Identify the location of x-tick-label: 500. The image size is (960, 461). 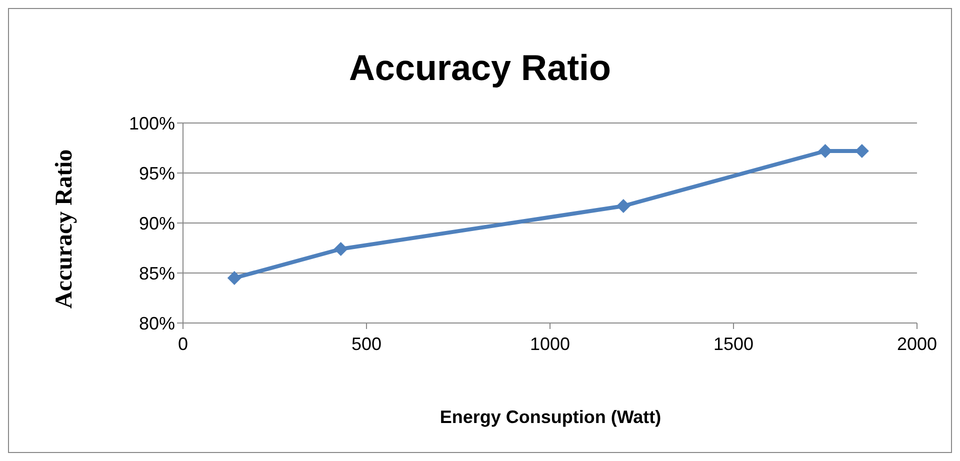
(366, 344).